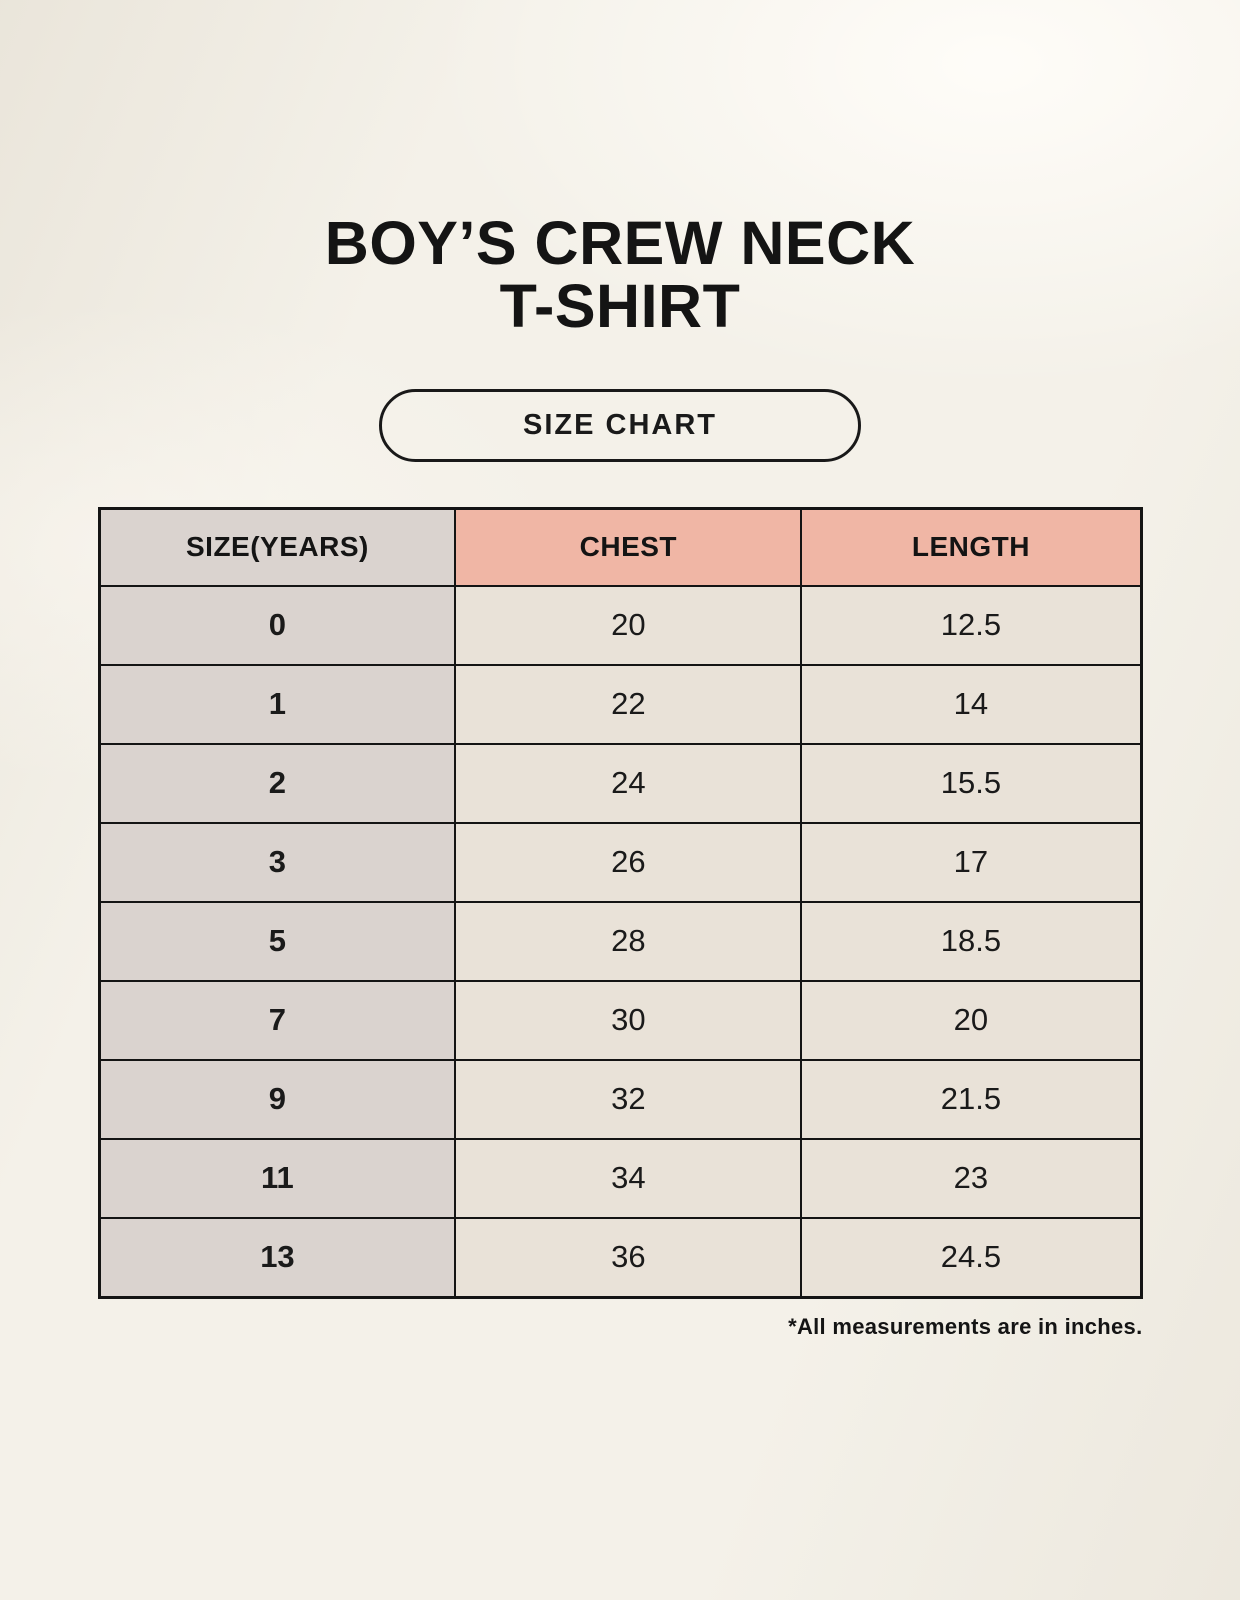 This screenshot has height=1600, width=1240. What do you see at coordinates (620, 306) in the screenshot?
I see `page-title-line-2: T-SHIRT` at bounding box center [620, 306].